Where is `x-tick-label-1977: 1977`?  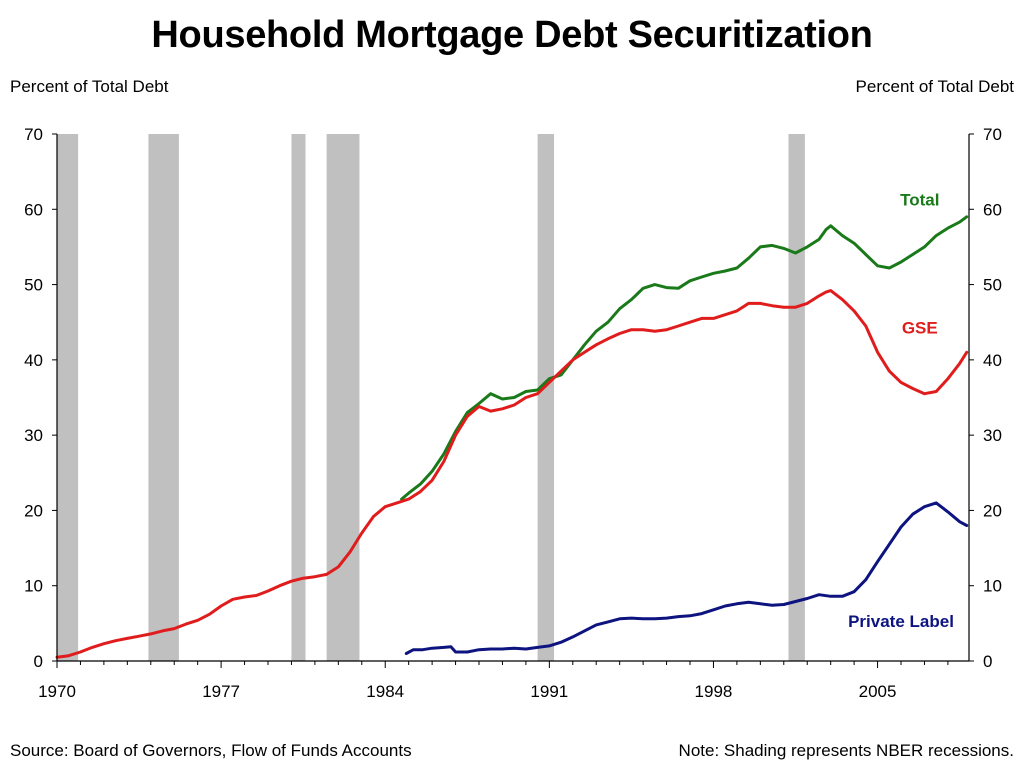 x-tick-label-1977: 1977 is located at coordinates (221, 691).